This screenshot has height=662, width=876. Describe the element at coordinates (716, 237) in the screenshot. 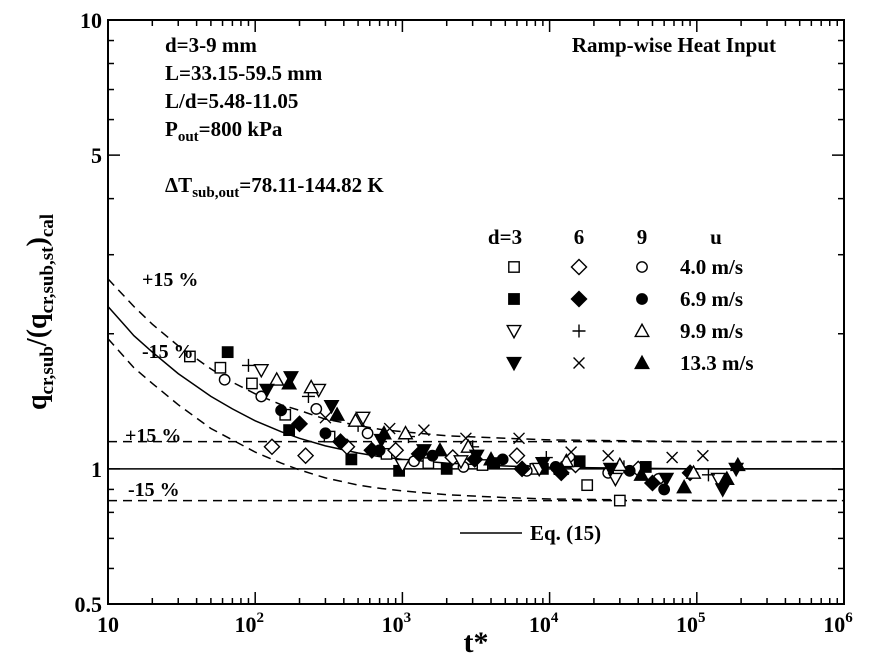

I see `legend-header-u: u` at that location.